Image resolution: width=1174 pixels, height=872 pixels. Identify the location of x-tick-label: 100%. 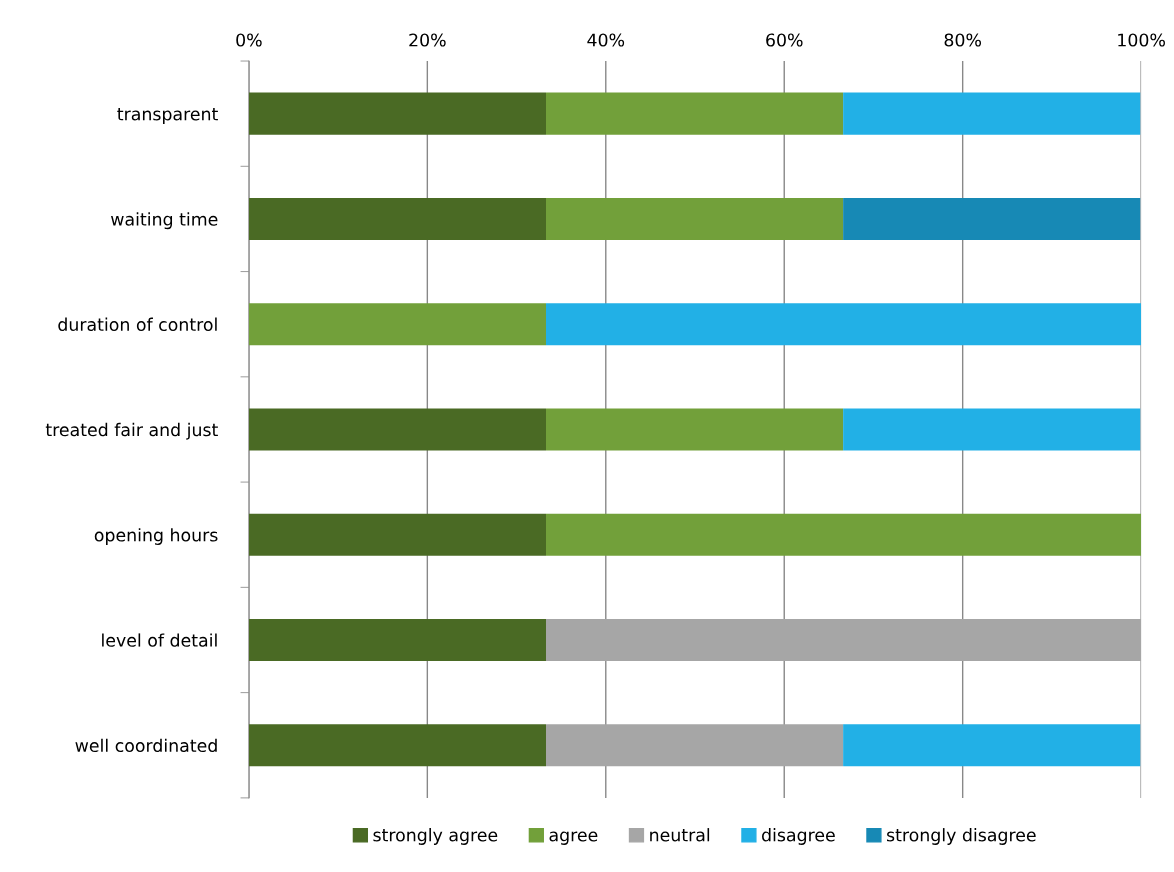
(1141, 40).